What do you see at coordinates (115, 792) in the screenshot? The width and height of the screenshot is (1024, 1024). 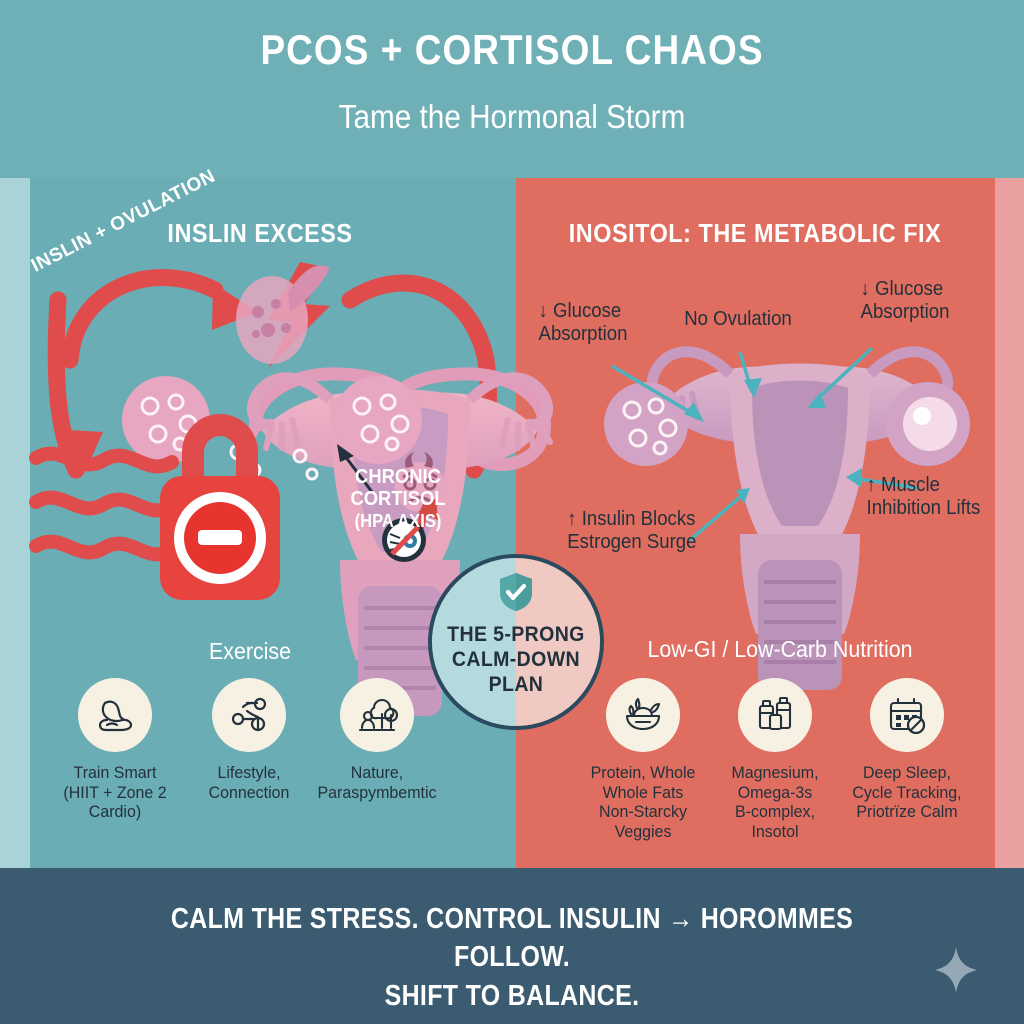 I see `icon-caption: Train Smart (HIIT + Zone 2 Cardio)` at bounding box center [115, 792].